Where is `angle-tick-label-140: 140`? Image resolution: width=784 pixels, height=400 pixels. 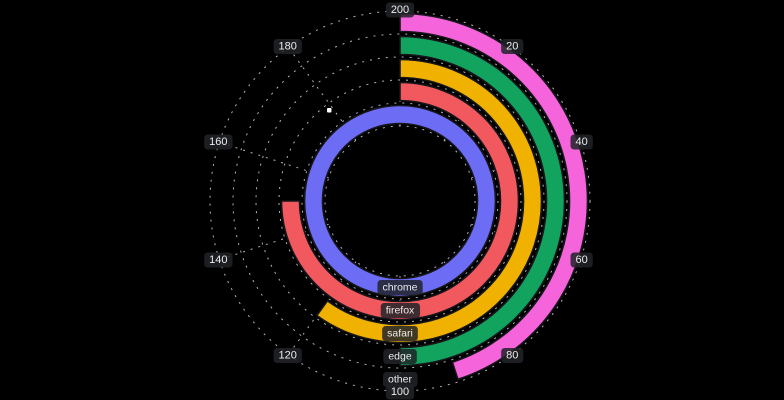
angle-tick-label-140: 140 is located at coordinates (218, 260).